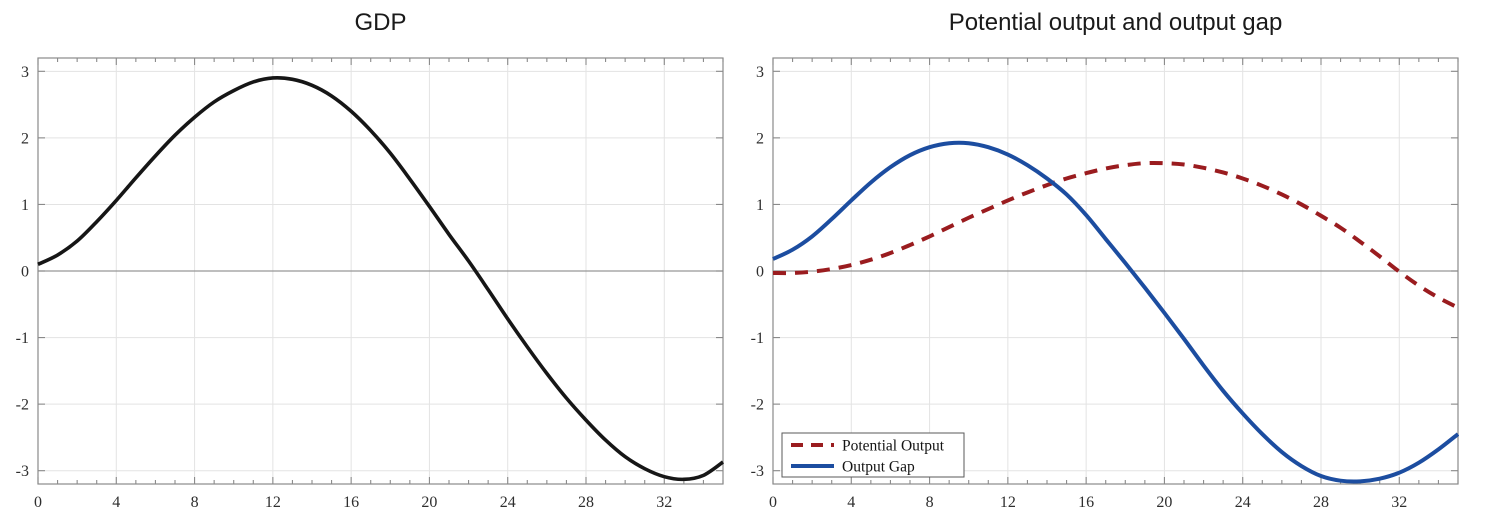  Describe the element at coordinates (893, 446) in the screenshot. I see `legend-entry-label: Potential Output` at that location.